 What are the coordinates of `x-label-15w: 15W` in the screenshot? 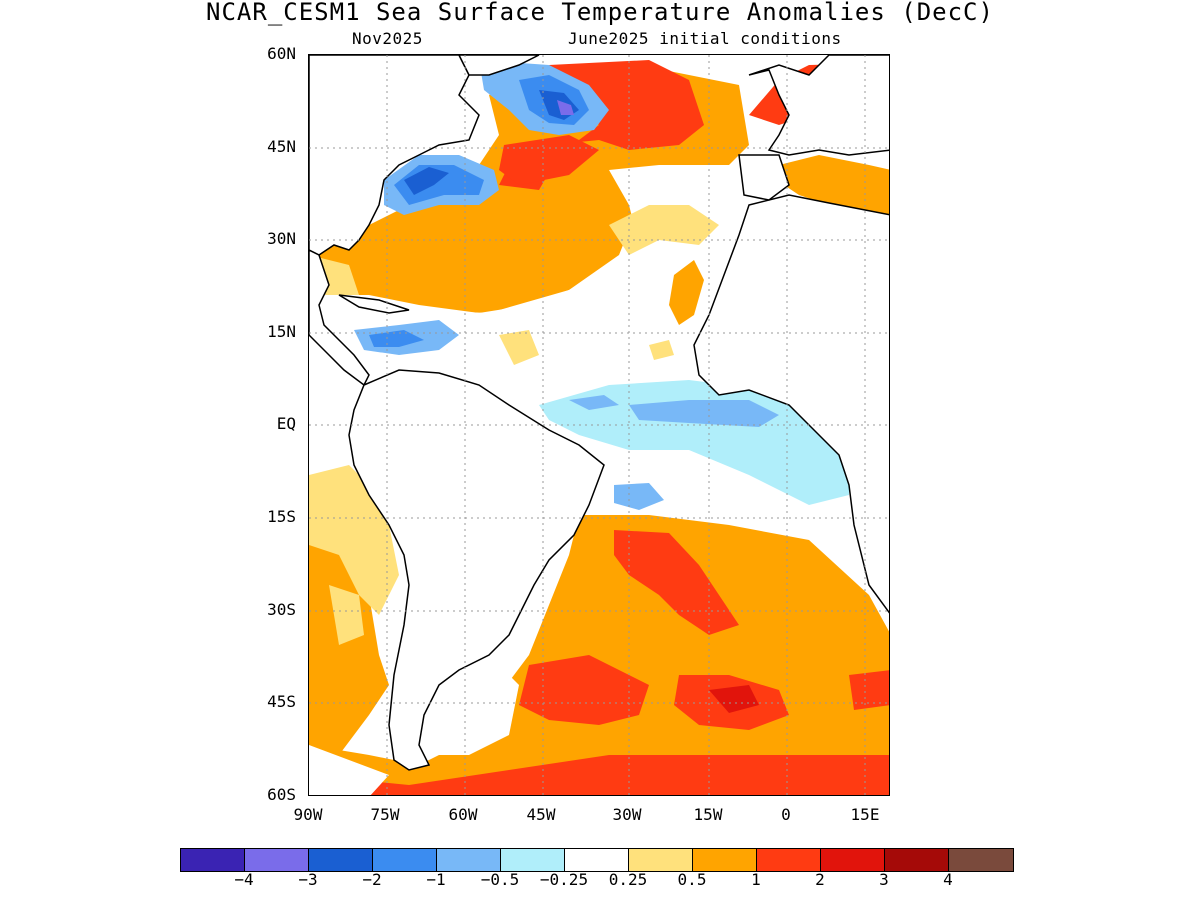 It's located at (708, 814).